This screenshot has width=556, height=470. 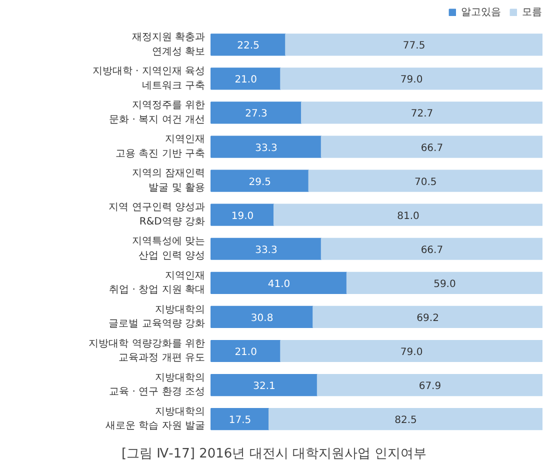 I want to click on y-tick-label: 지역의 잠재인력 발굴 및 활용, so click(x=169, y=181).